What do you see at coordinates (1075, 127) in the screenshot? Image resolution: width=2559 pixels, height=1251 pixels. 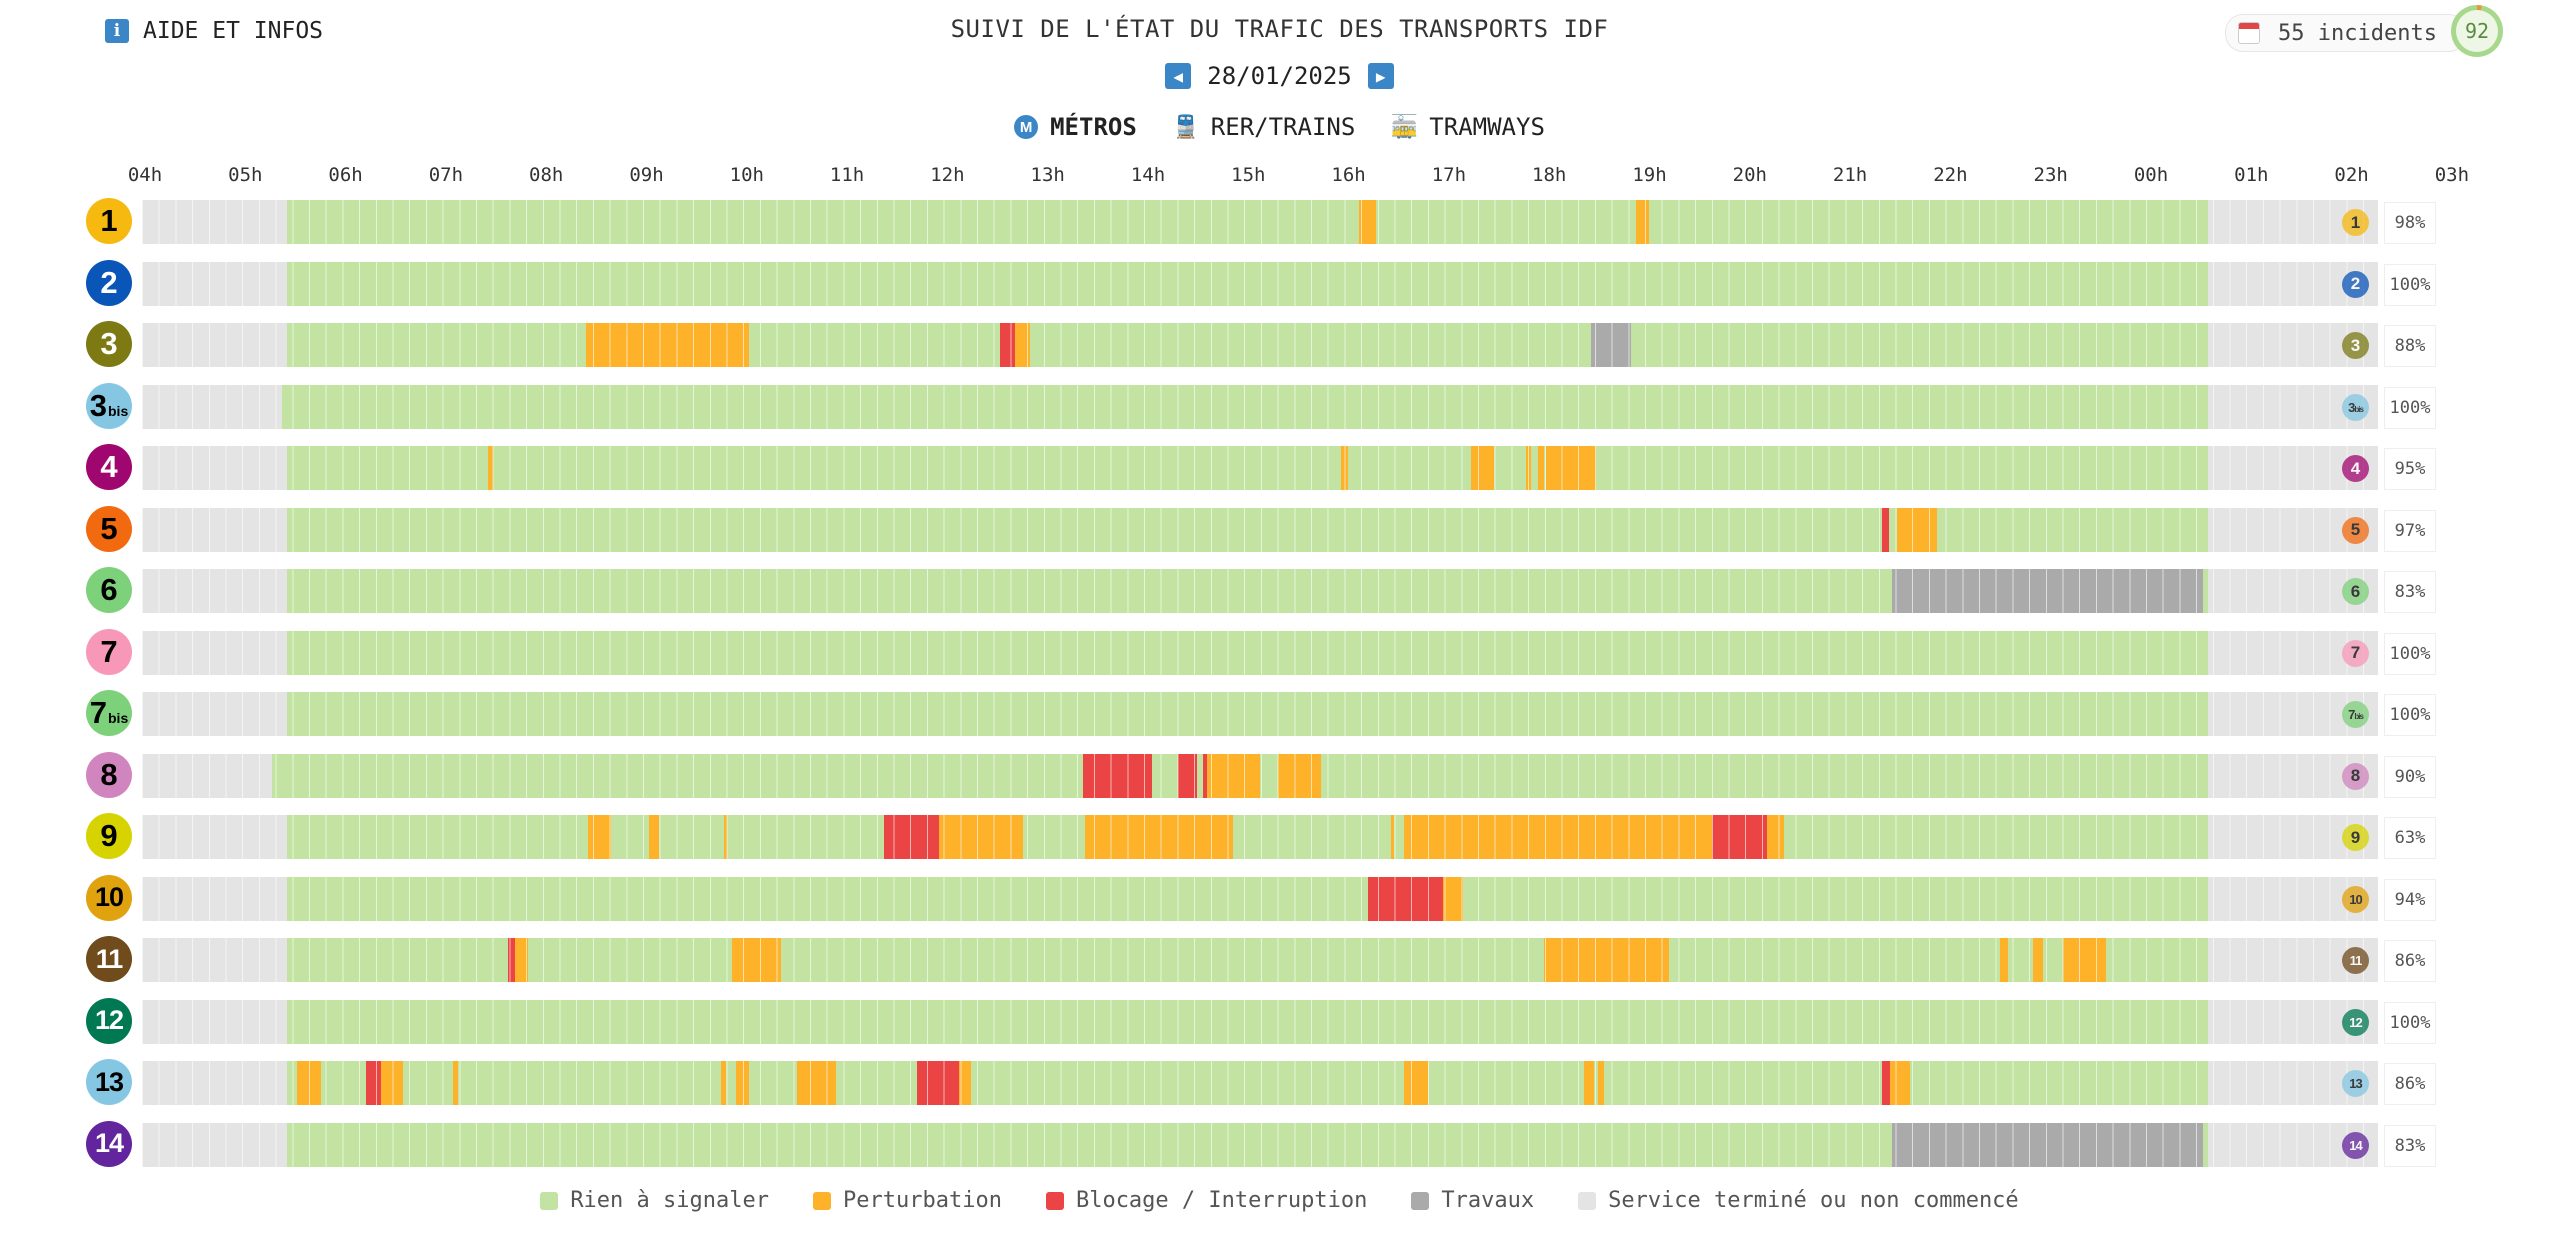 I see `tab-metros: M MÉTROS` at bounding box center [1075, 127].